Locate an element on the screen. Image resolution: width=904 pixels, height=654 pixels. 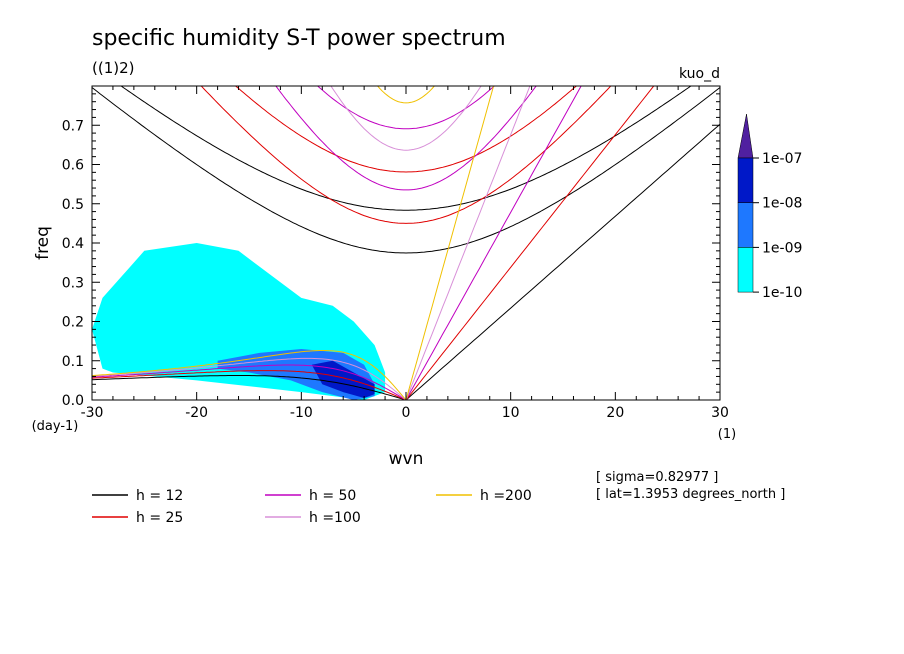
y-tick-label: 0.1 is located at coordinates (73, 362).